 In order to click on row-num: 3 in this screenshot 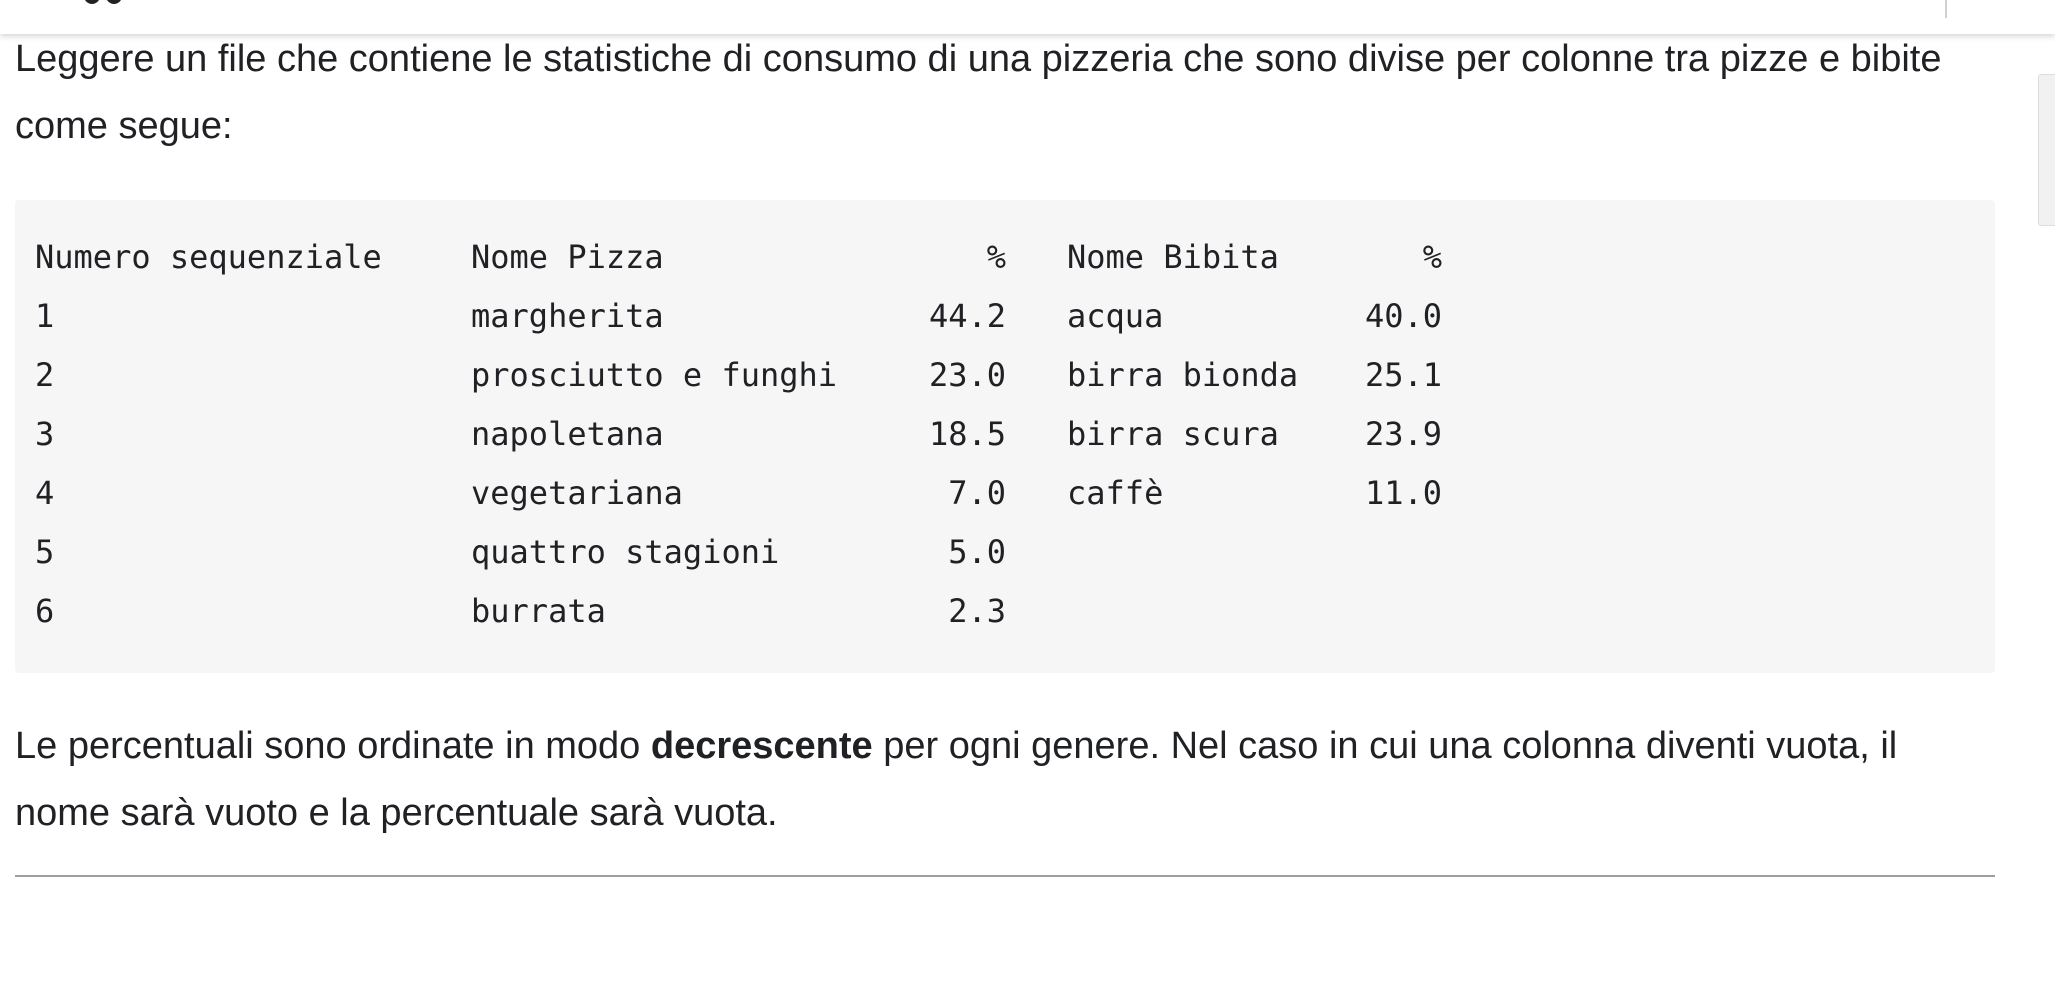, I will do `click(45, 434)`.